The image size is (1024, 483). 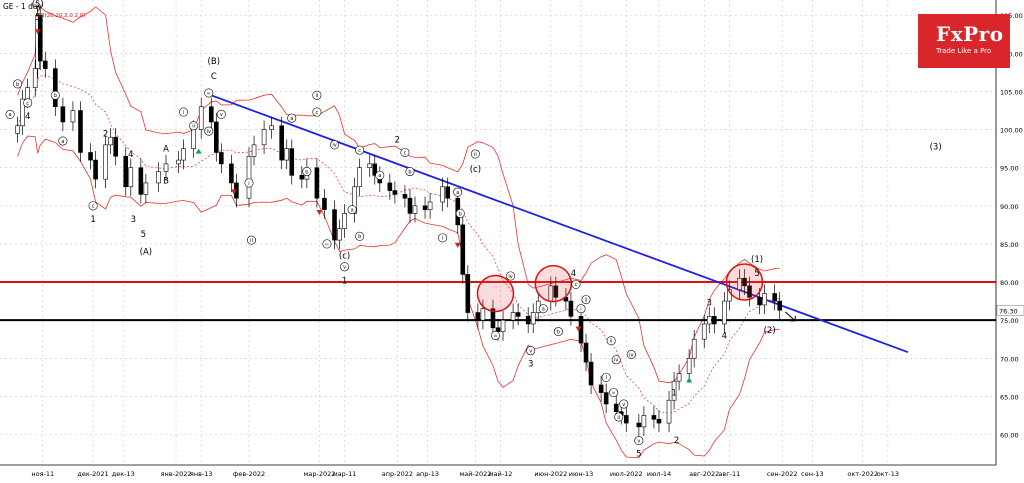 What do you see at coordinates (970, 34) in the screenshot?
I see `logo-name: FxPro` at bounding box center [970, 34].